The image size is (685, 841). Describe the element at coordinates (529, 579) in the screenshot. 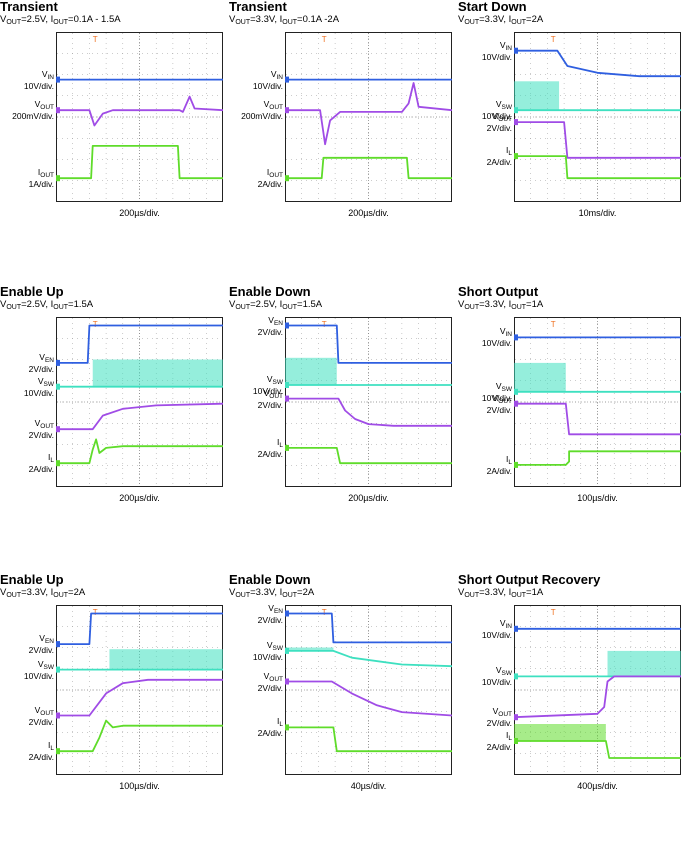

I see `panel-title: Short Output Recovery` at that location.